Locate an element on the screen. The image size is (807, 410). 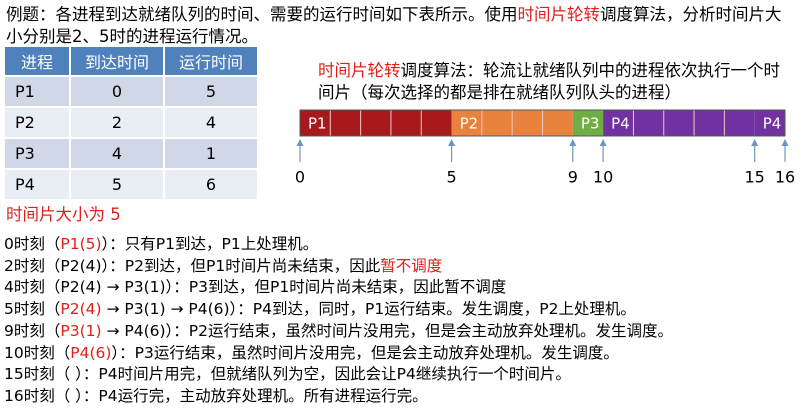
tick-label: 15 is located at coordinates (755, 177).